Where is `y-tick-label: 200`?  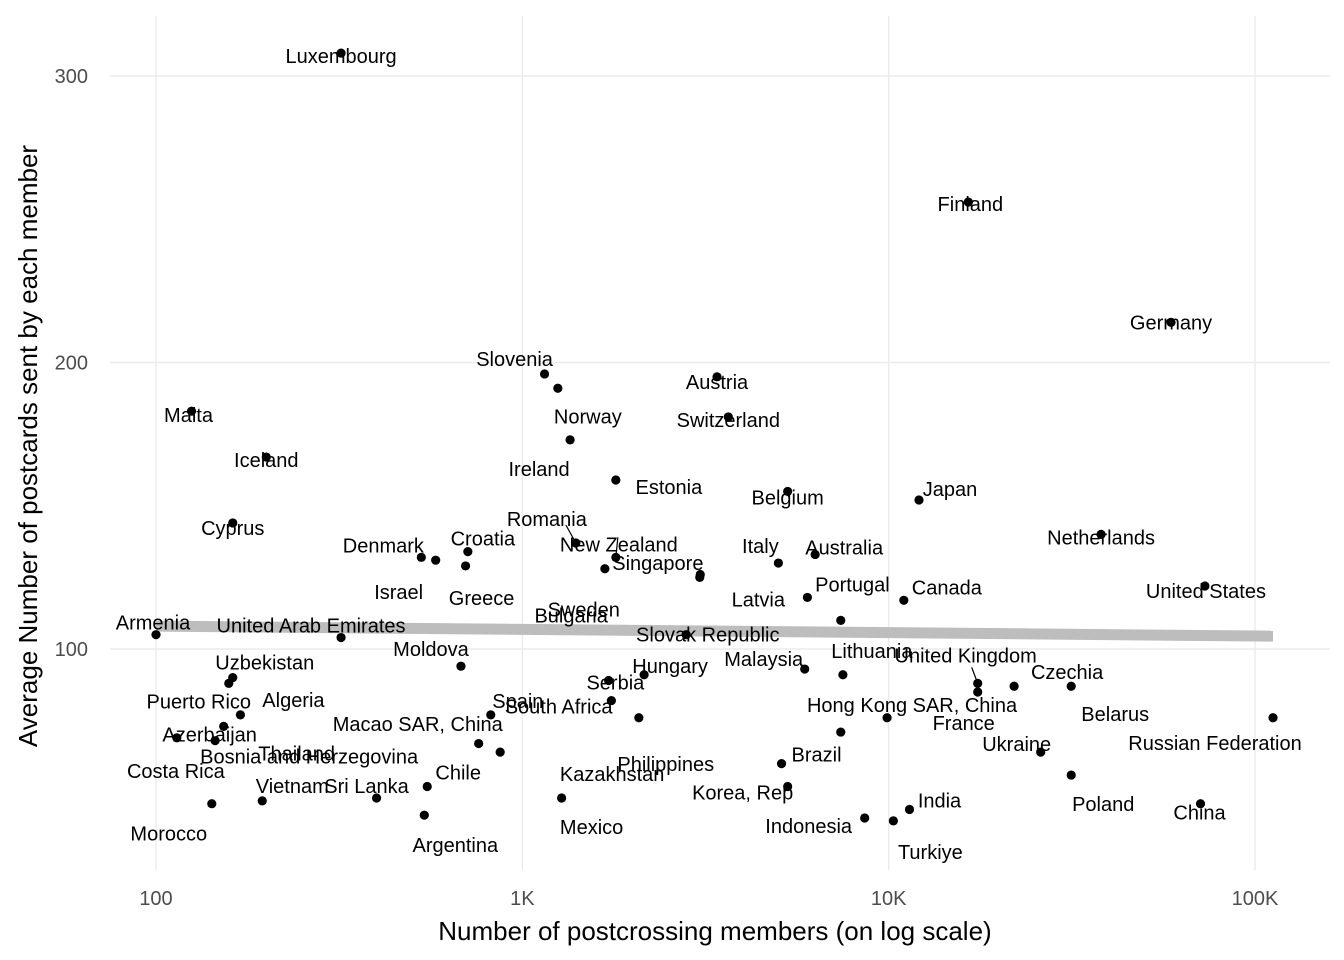 y-tick-label: 200 is located at coordinates (71, 364).